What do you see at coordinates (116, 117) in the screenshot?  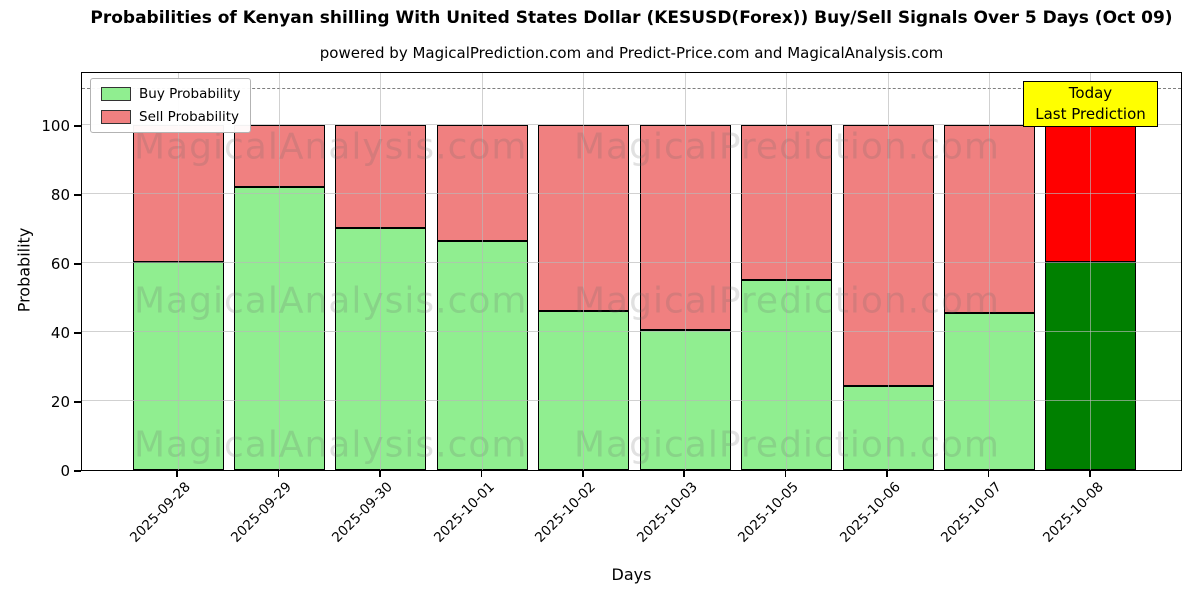 I see `sell-swatch-icon` at bounding box center [116, 117].